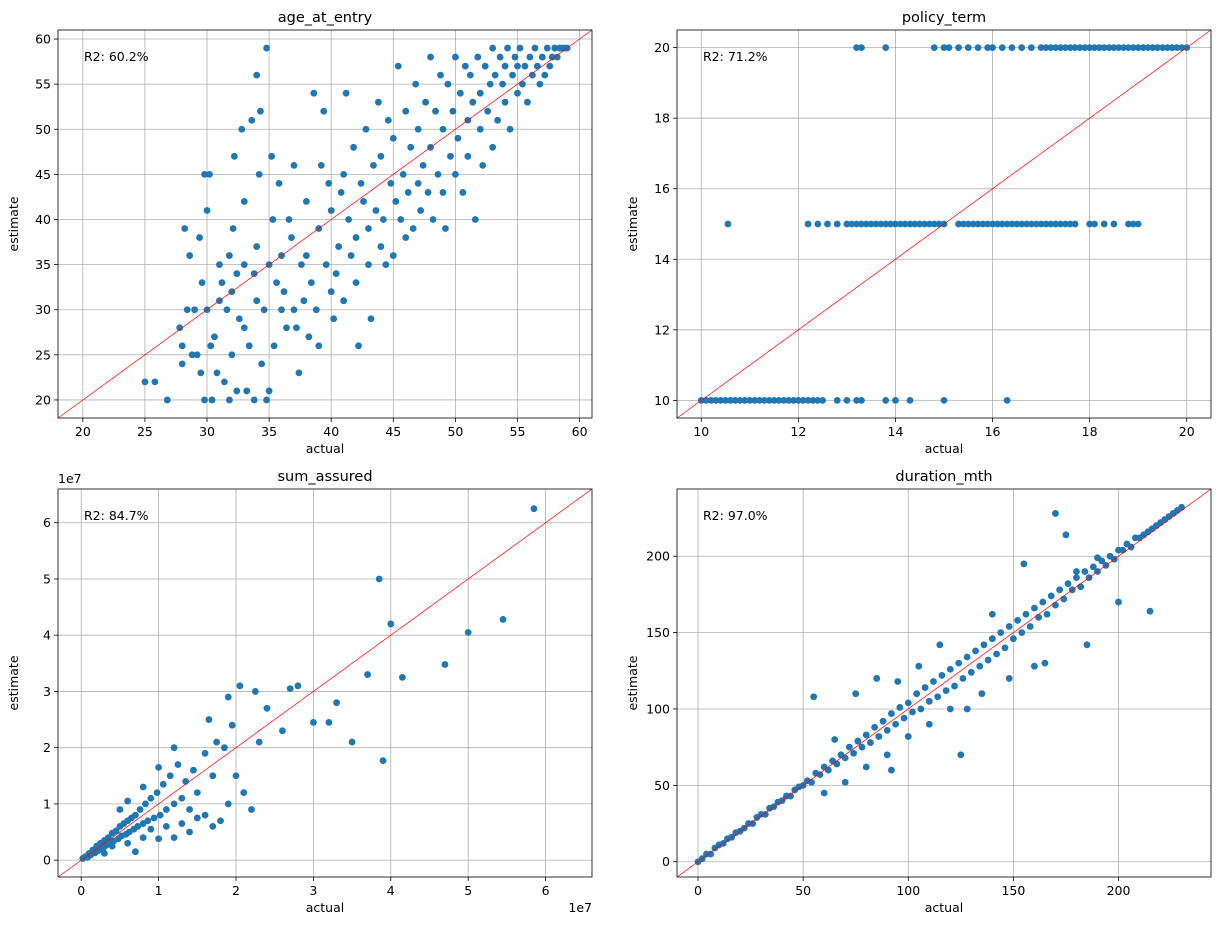 This screenshot has height=931, width=1220. What do you see at coordinates (83, 431) in the screenshot?
I see `x-tick-label: 20` at bounding box center [83, 431].